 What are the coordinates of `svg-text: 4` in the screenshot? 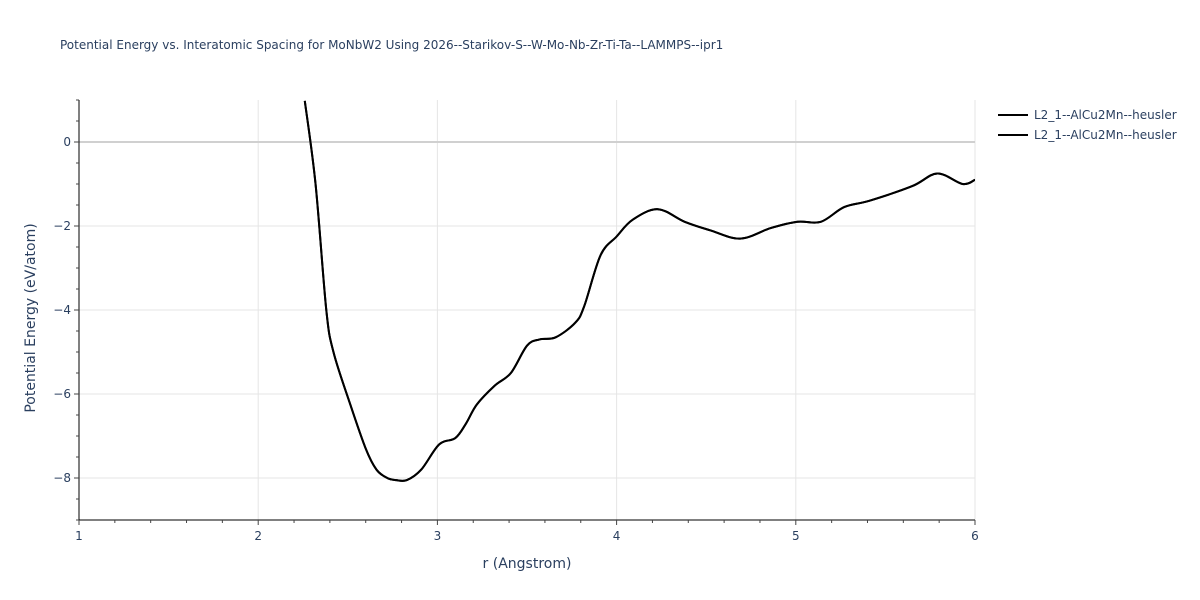 It's located at (617, 536).